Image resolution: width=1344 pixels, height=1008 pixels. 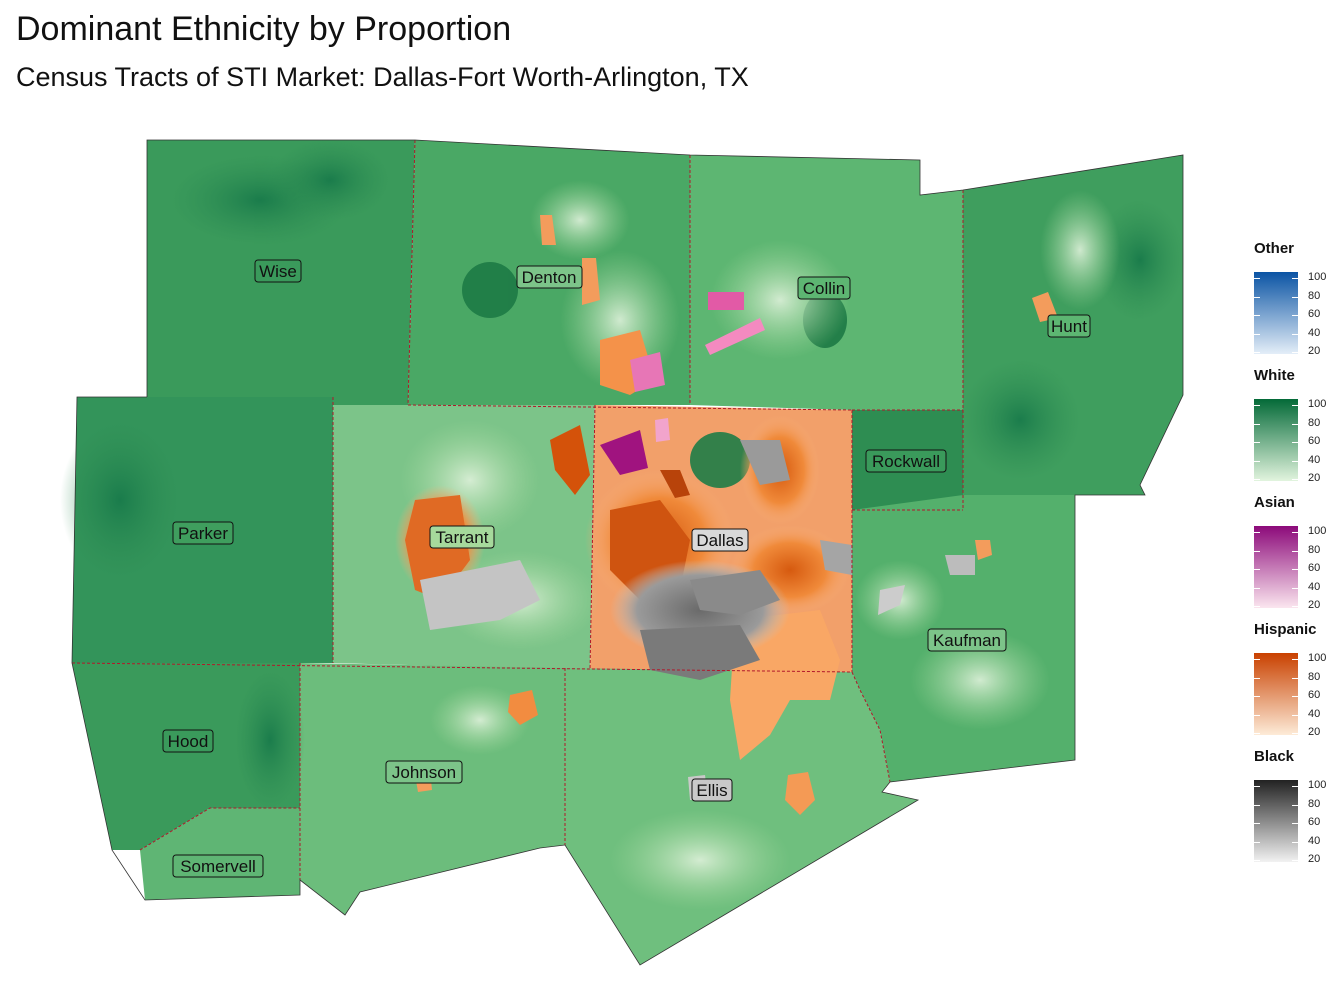 What do you see at coordinates (462, 537) in the screenshot?
I see `svg-text: Tarrant` at bounding box center [462, 537].